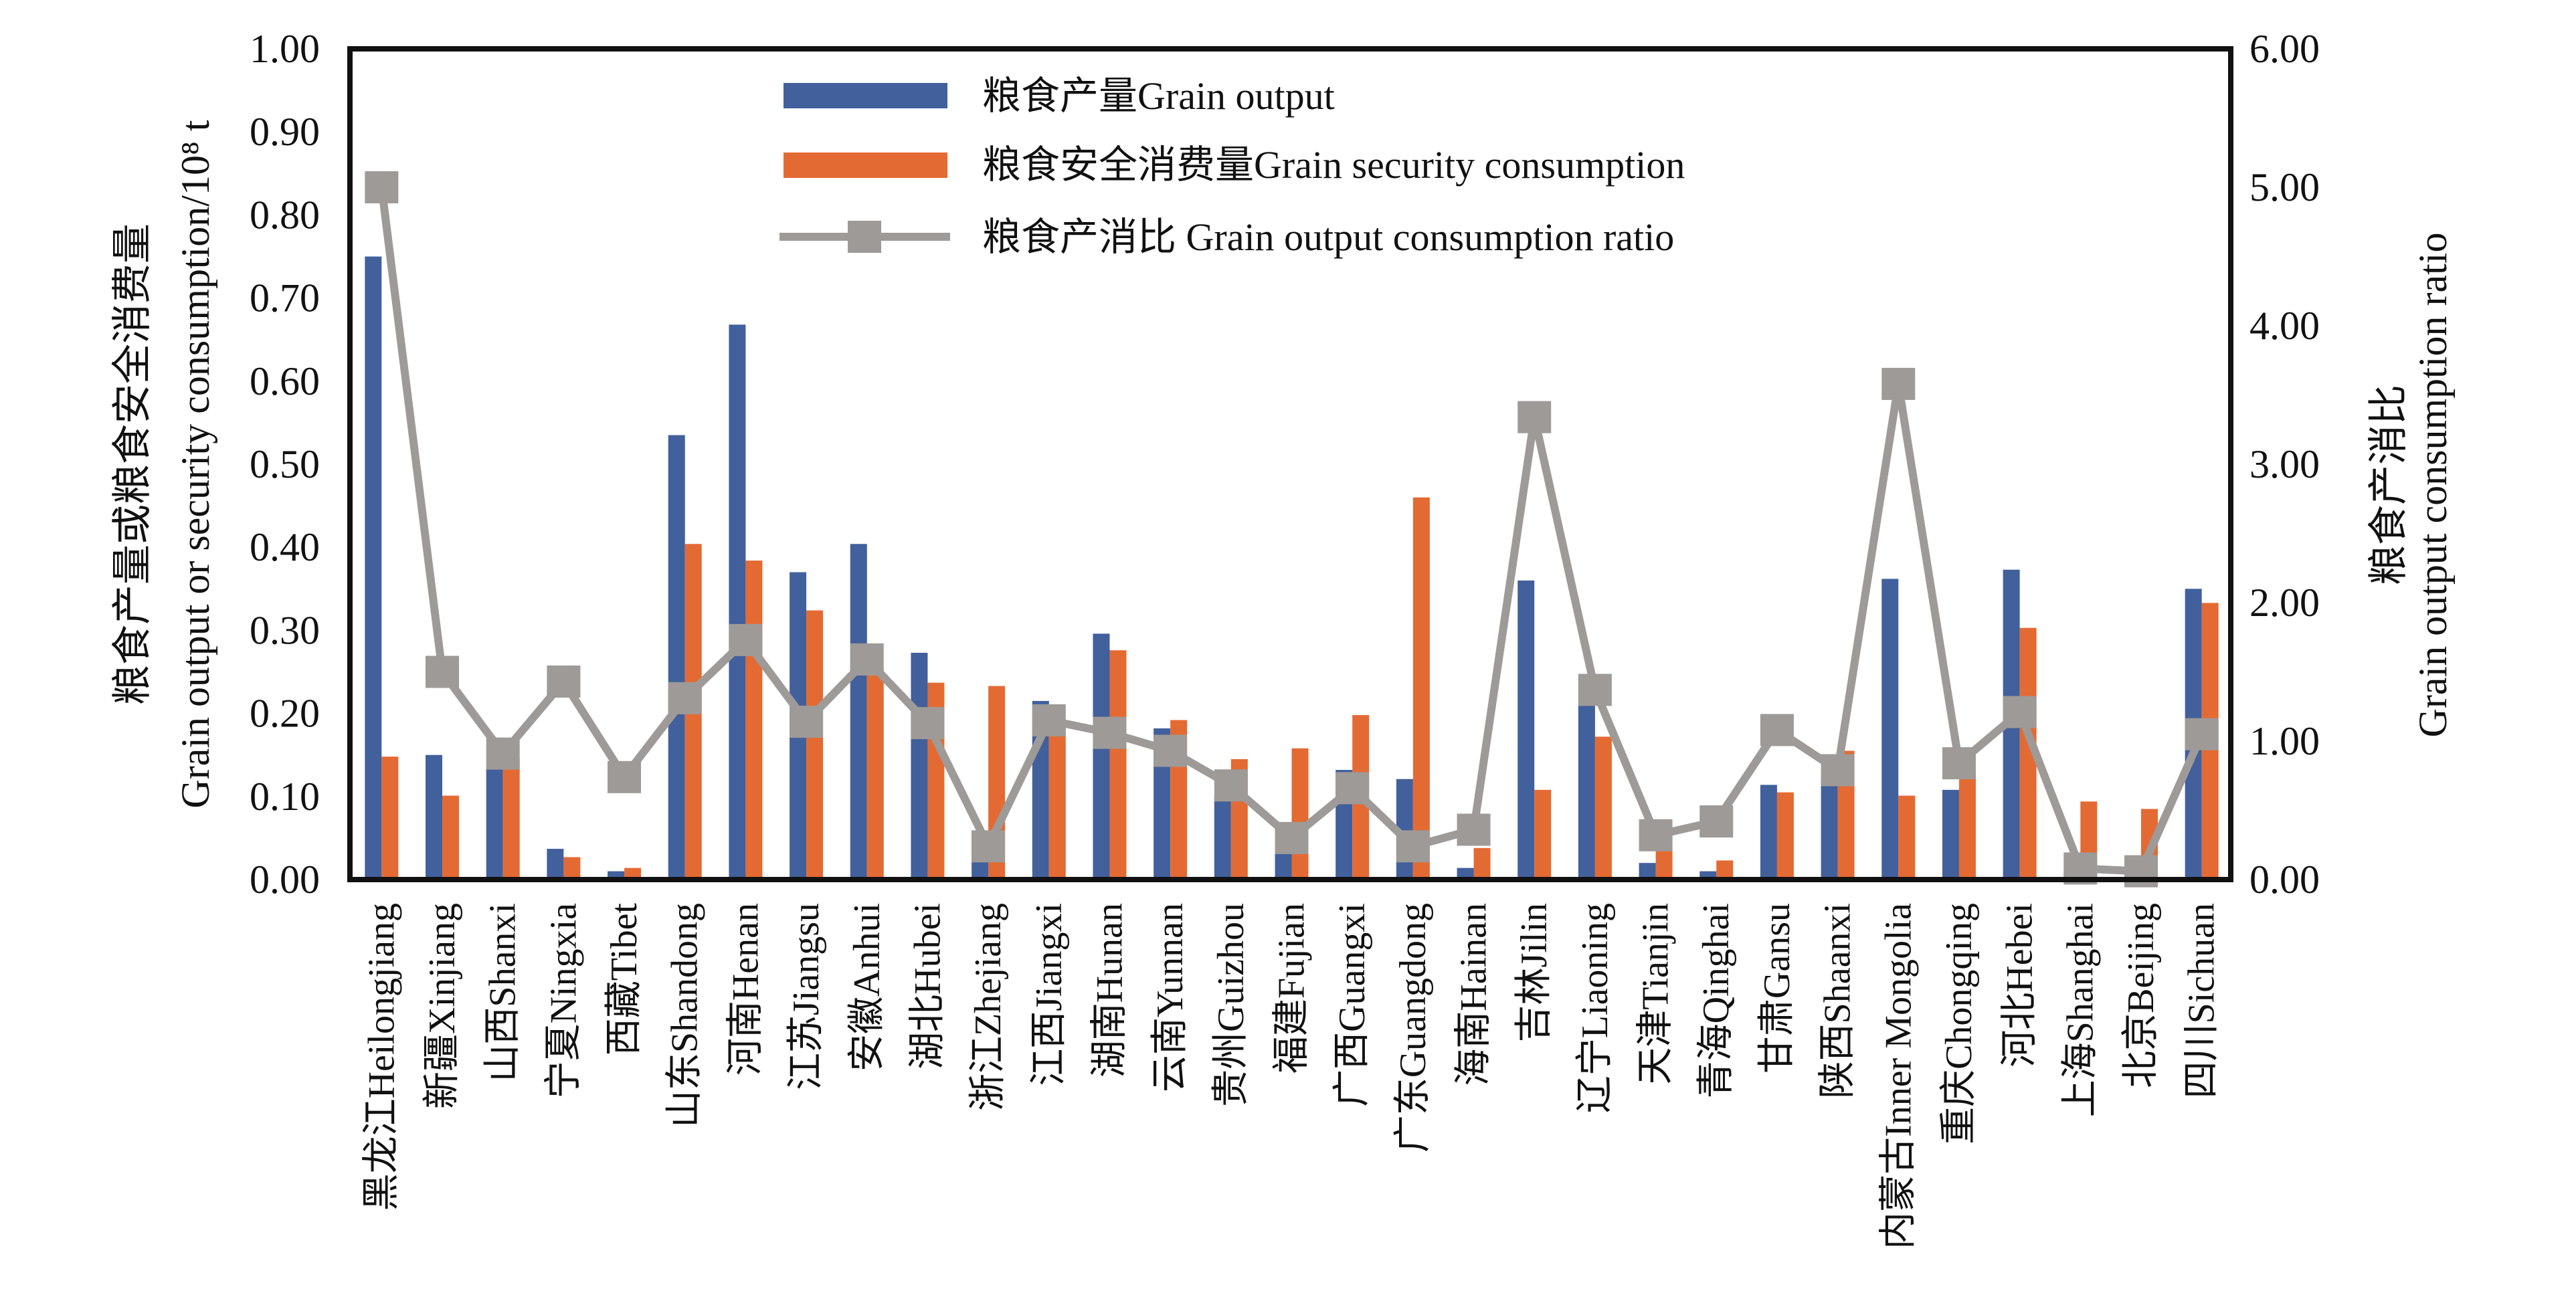 Image resolution: width=2576 pixels, height=1313 pixels. Describe the element at coordinates (285, 630) in the screenshot. I see `left-tick-label: 0.30` at that location.